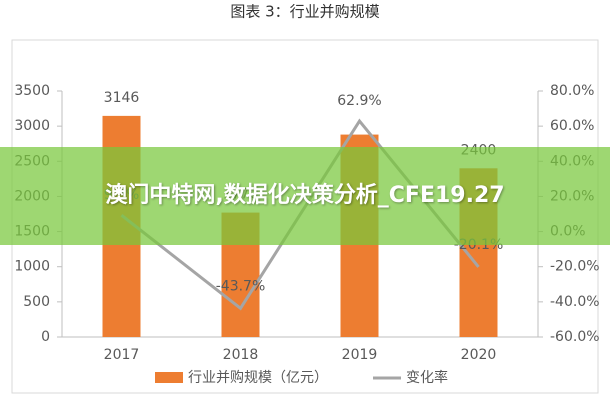 Image resolution: width=610 pixels, height=400 pixels. Describe the element at coordinates (36, 302) in the screenshot. I see `y-tick-label: 500` at that location.